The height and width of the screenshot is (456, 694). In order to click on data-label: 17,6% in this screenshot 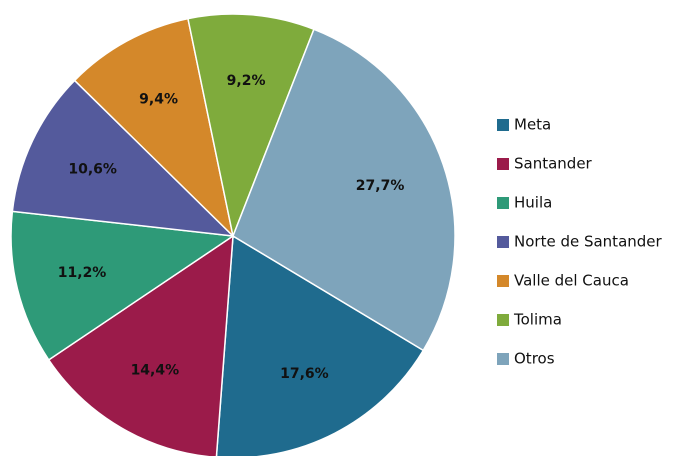, I will do `click(304, 374)`.